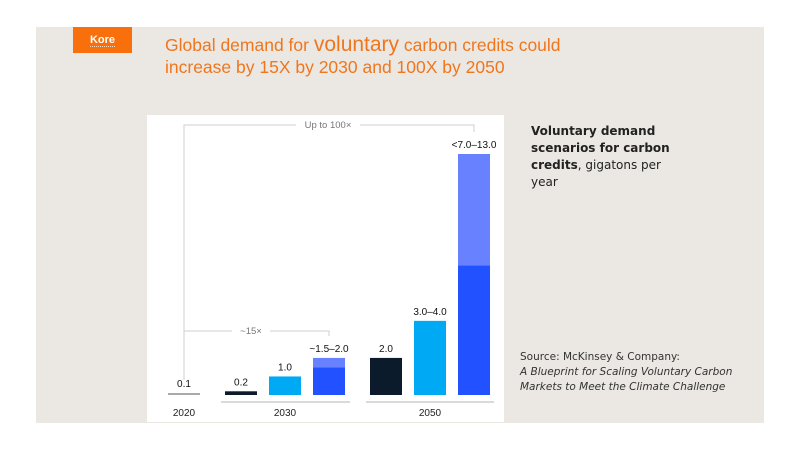 This screenshot has width=800, height=450. I want to click on title-emphasis: voluntary, so click(356, 44).